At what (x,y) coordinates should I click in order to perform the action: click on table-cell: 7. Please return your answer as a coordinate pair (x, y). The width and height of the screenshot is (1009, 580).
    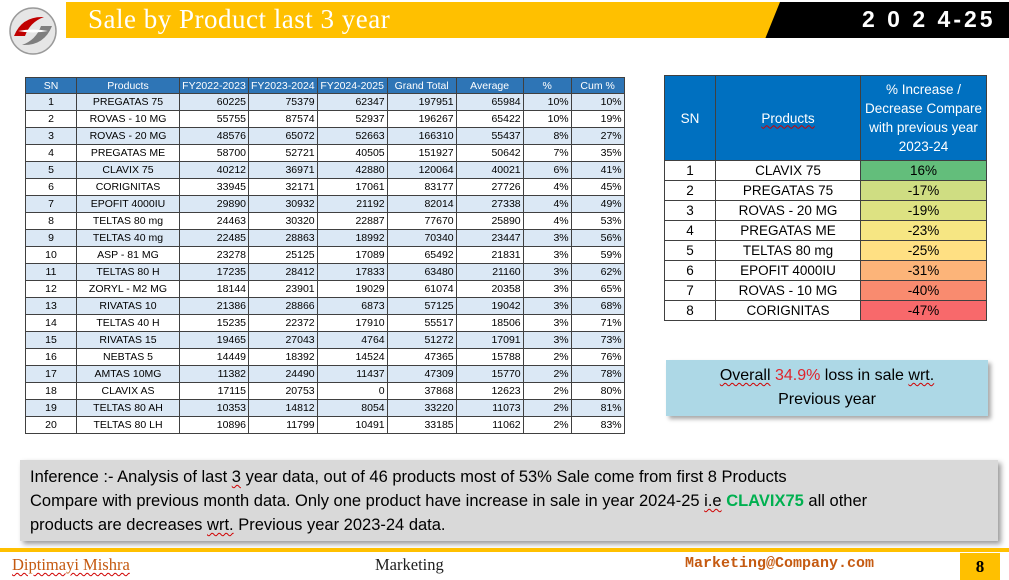
    Looking at the image, I should click on (51, 204).